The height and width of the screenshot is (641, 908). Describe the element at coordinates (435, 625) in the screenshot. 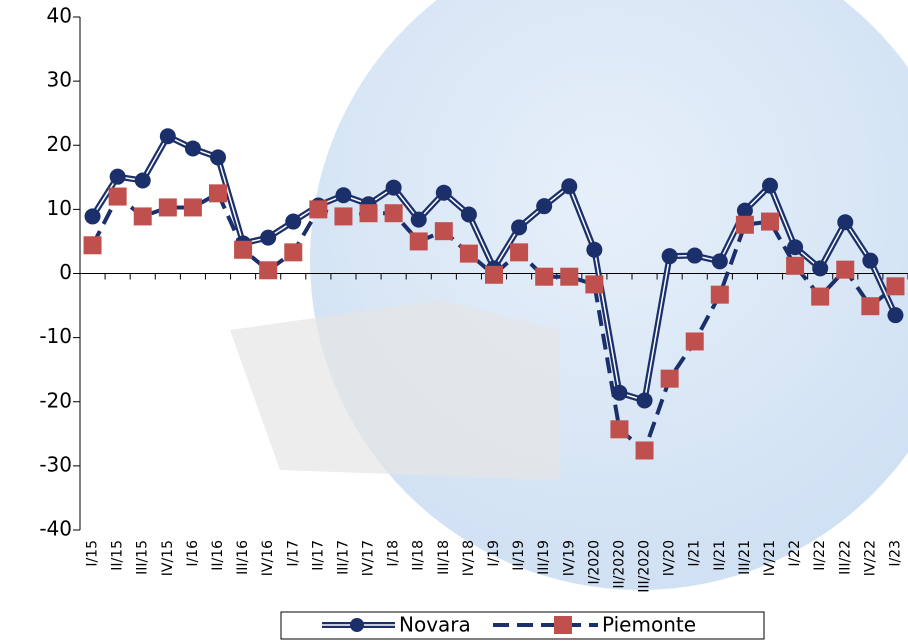

I see `legend-label: Novara` at that location.